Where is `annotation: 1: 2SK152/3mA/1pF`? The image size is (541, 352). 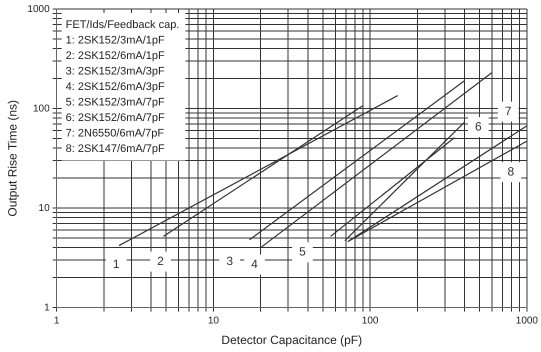
annotation: 1: 2SK152/3mA/1pF is located at coordinates (115, 40).